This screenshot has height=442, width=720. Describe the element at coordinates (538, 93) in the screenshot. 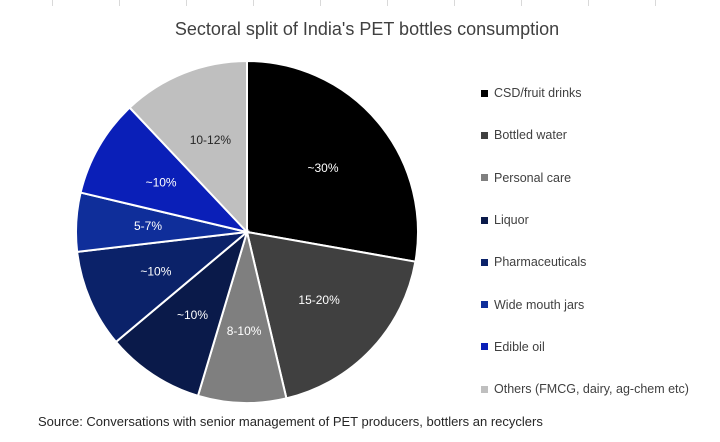

I see `legend-label: CSD/fruit drinks` at that location.